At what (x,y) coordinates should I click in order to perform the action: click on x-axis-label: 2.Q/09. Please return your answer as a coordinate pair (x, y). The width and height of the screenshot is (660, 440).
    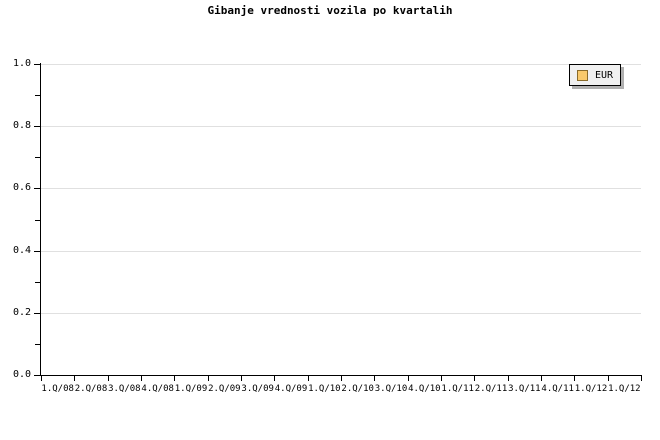
    Looking at the image, I should click on (224, 389).